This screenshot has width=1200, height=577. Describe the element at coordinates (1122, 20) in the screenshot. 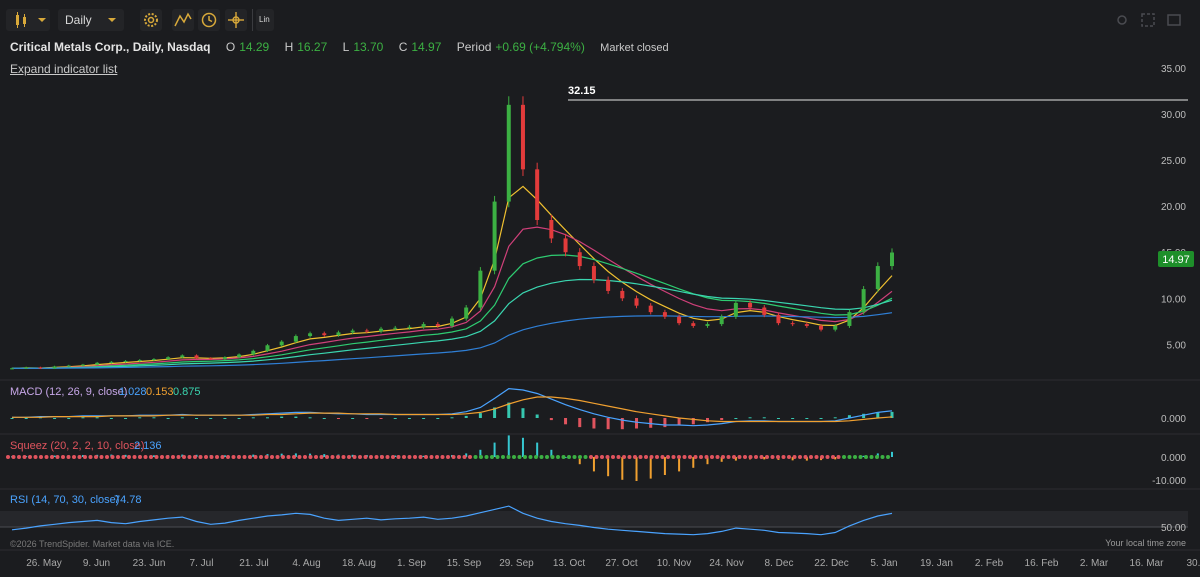

I see `settings-icon` at that location.